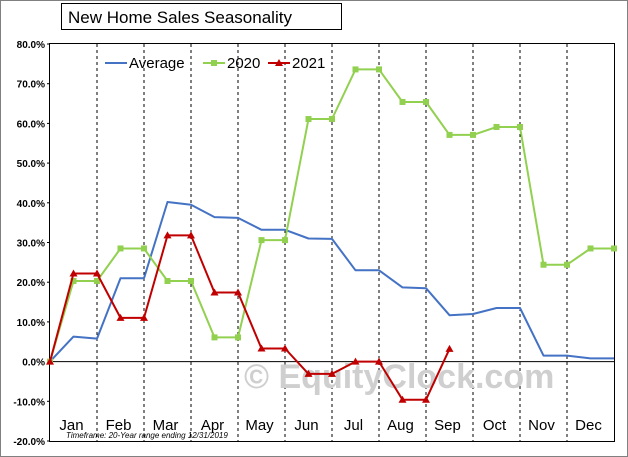 This screenshot has width=628, height=457. I want to click on x-tick-label: Jun, so click(306, 425).